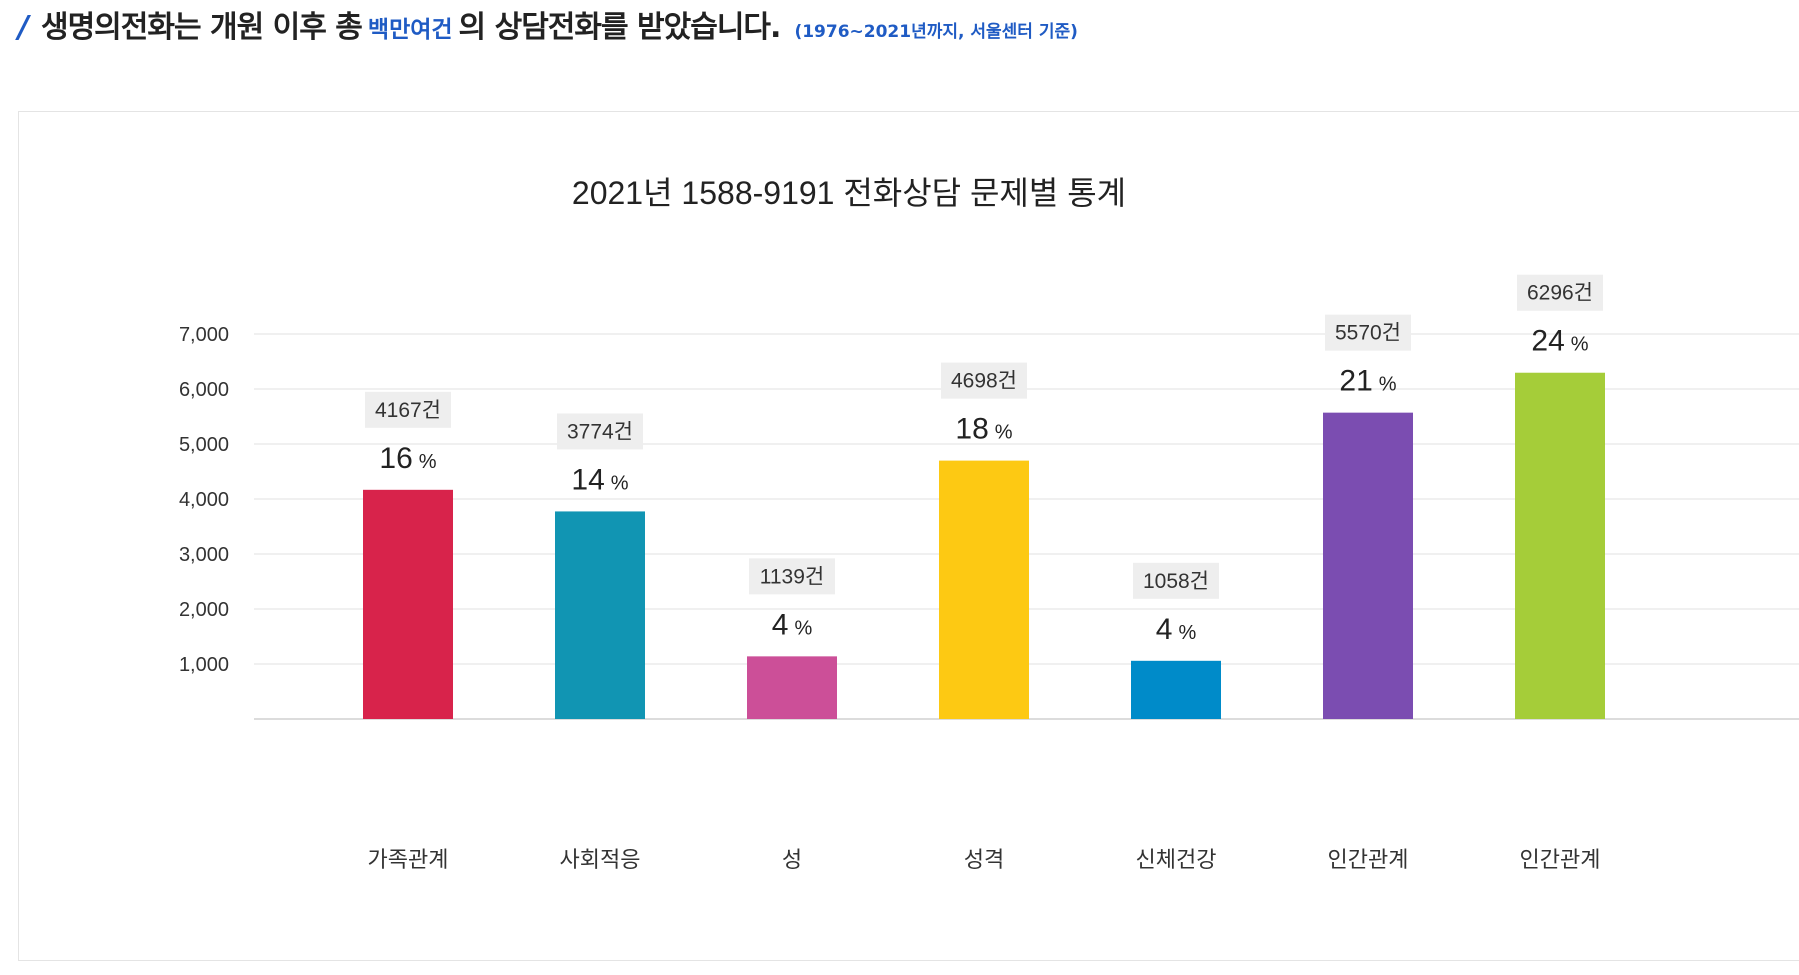 The image size is (1799, 975). Describe the element at coordinates (983, 429) in the screenshot. I see `bar-percent-label: 18%` at that location.